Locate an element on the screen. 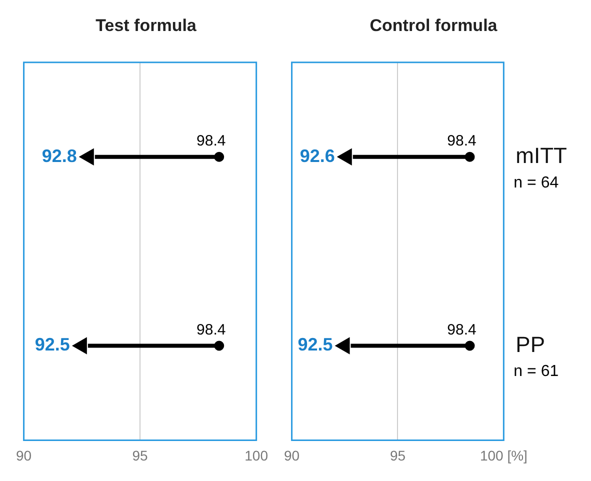 Image resolution: width=591 pixels, height=481 pixels. text: n = 64 is located at coordinates (536, 183).